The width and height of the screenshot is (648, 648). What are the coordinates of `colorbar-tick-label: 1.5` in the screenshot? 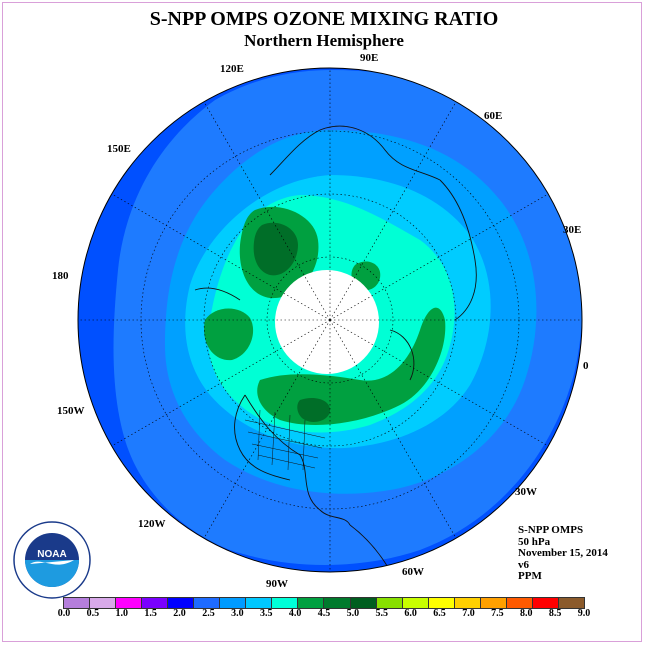 It's located at (150, 613).